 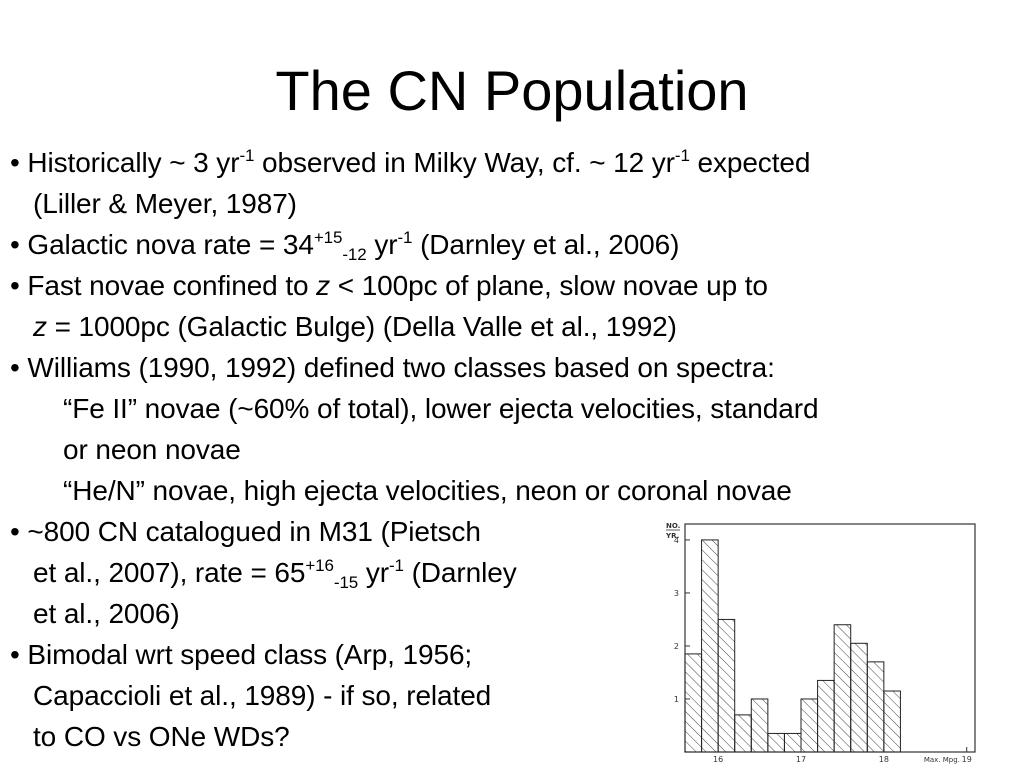 What do you see at coordinates (549, 285) in the screenshot?
I see `bullet-text: < 100pc of plane, slow novae up to` at bounding box center [549, 285].